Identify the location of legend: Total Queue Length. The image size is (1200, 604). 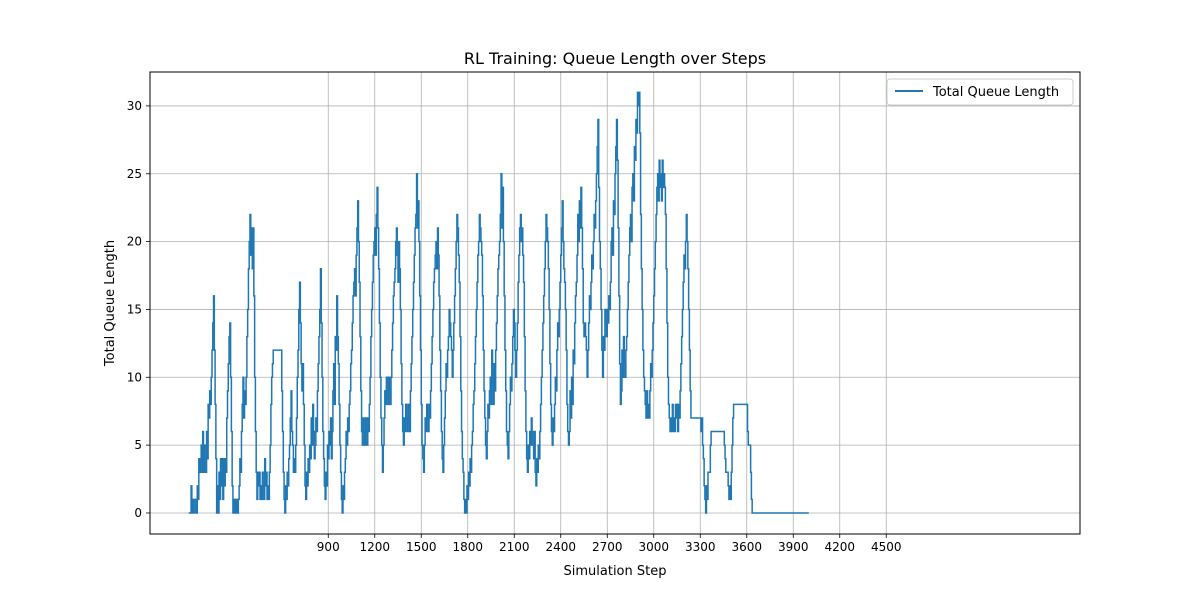
(980, 92).